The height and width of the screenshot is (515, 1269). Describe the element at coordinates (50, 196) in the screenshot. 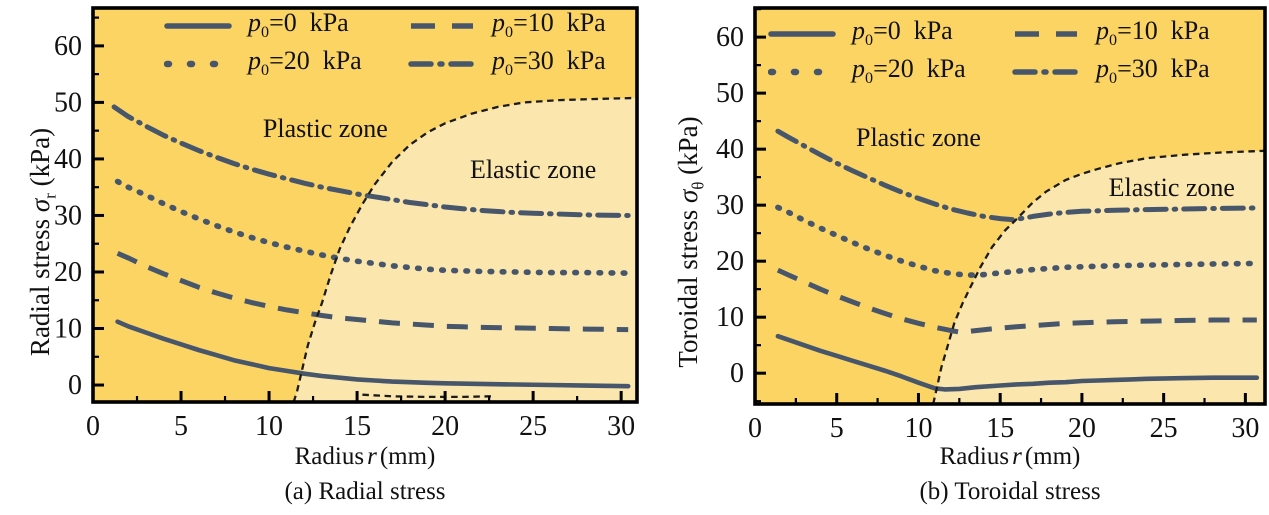

I see `sigma-subscript: r` at that location.